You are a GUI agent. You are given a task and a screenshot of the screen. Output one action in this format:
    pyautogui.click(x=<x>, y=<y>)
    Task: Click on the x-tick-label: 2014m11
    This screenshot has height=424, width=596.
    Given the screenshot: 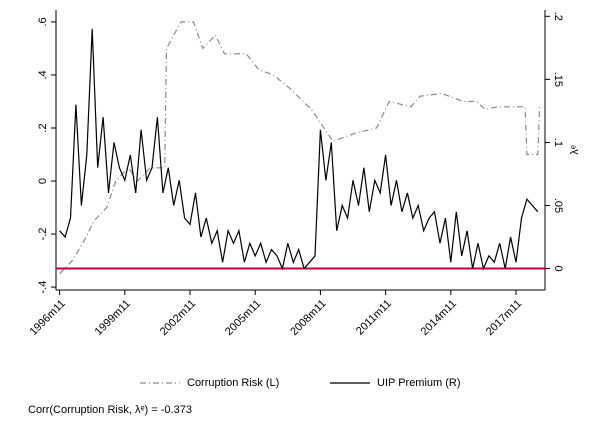 What is the action you would take?
    pyautogui.click(x=439, y=318)
    